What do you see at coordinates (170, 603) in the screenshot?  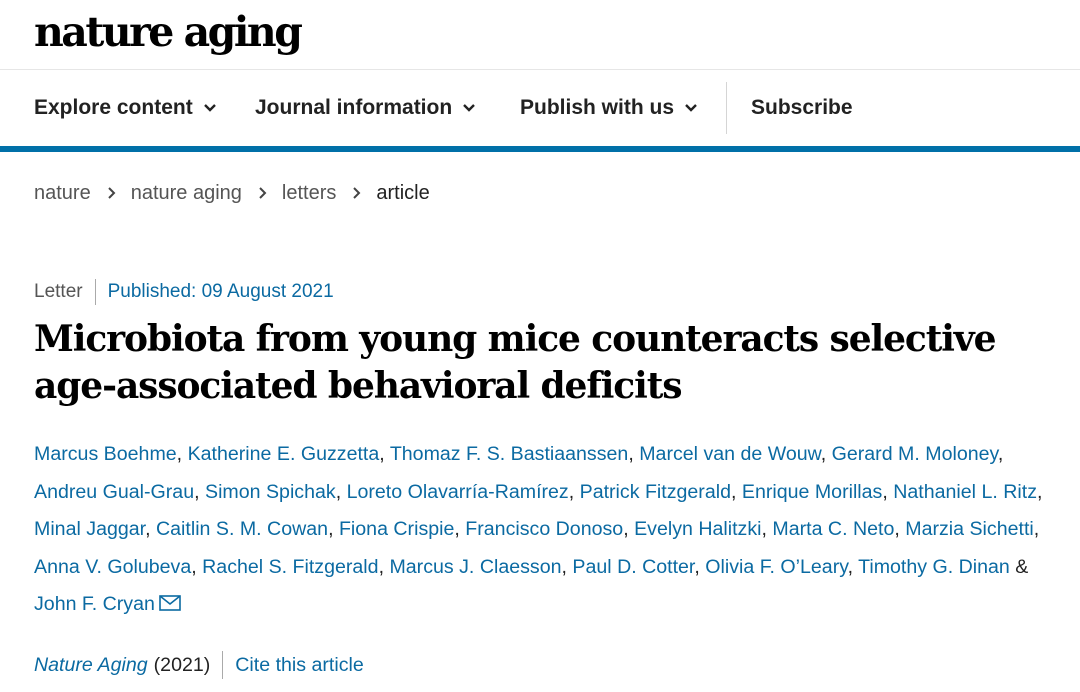 I see `mail-icon` at bounding box center [170, 603].